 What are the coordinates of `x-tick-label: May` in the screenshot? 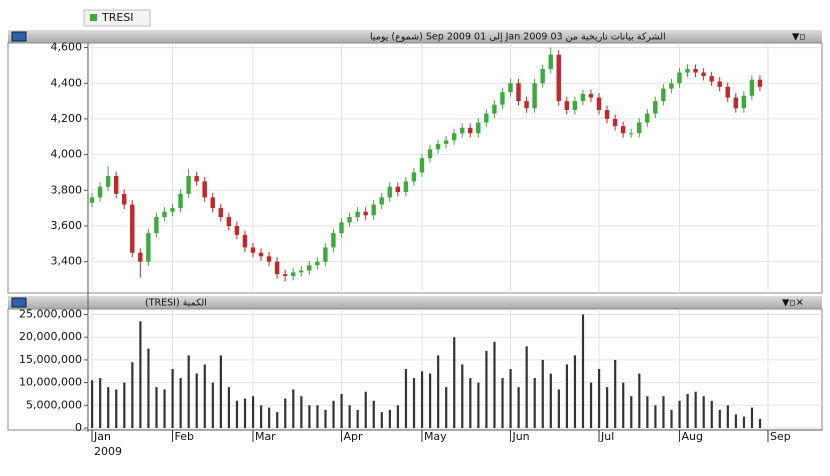 It's located at (435, 436).